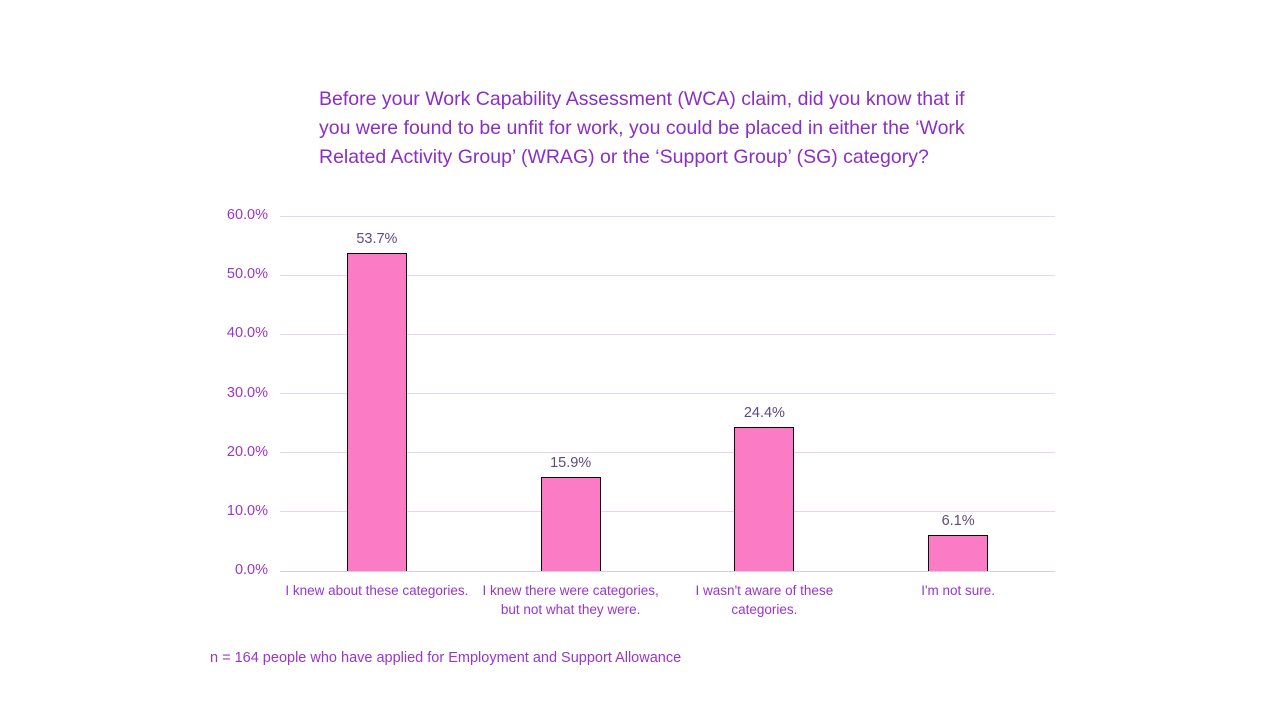 The image size is (1280, 720). I want to click on x-axis-tick-label-text: I knew about these categories., so click(377, 590).